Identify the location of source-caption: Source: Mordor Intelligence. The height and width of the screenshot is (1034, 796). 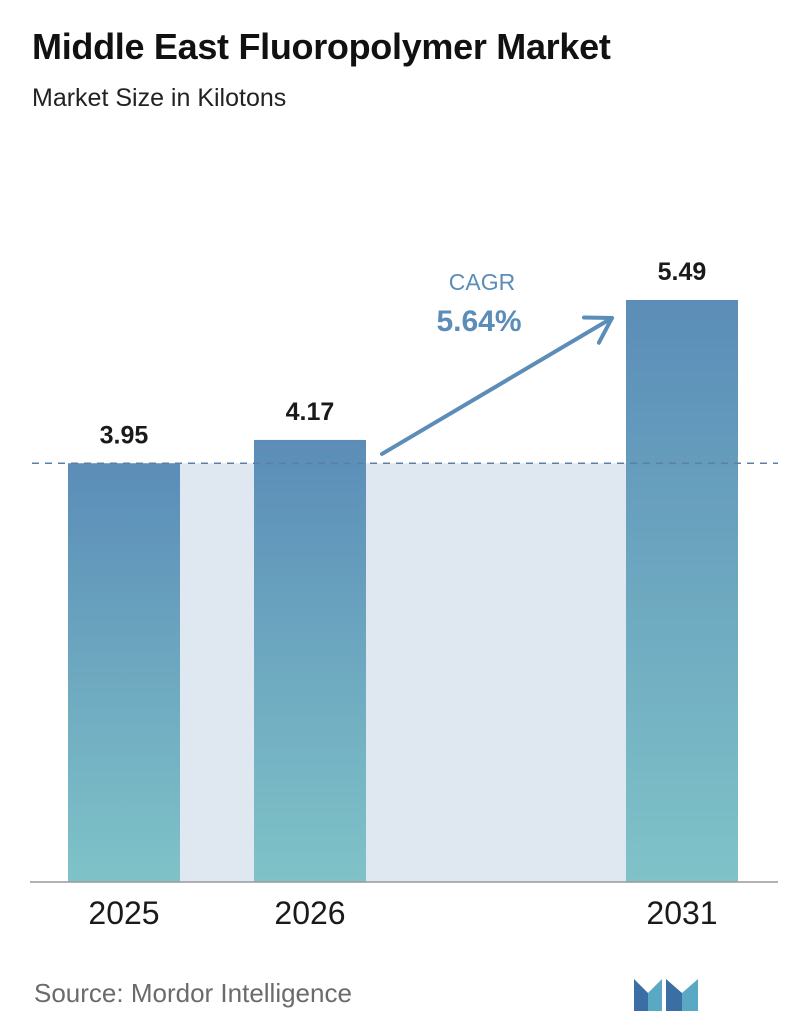
(193, 993).